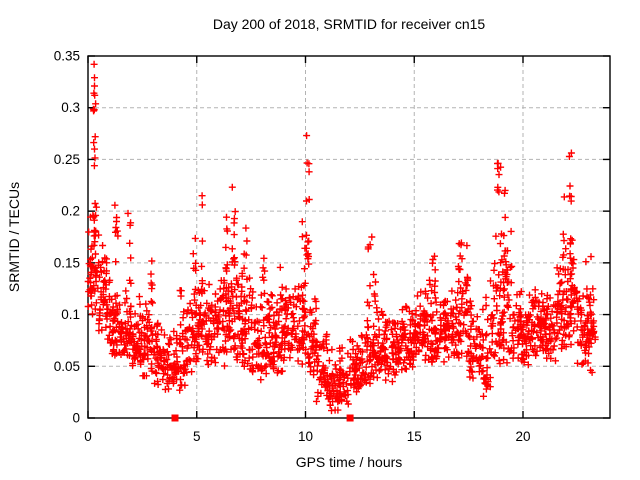 The image size is (640, 480). I want to click on x-tick-label: 20, so click(522, 436).